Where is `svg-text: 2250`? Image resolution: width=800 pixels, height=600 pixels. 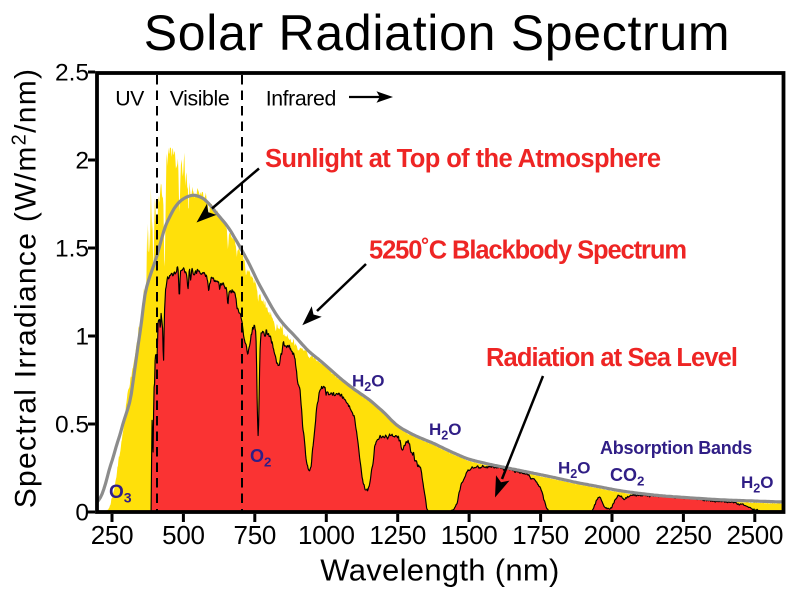 svg-text: 2250 is located at coordinates (683, 535).